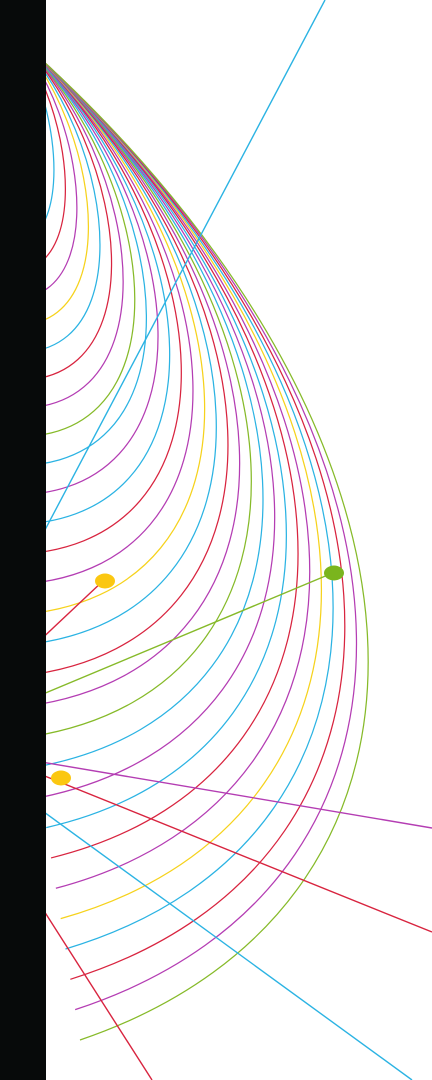 This screenshot has width=432, height=1080. Describe the element at coordinates (61, 778) in the screenshot. I see `yellow-dot-lower` at that location.